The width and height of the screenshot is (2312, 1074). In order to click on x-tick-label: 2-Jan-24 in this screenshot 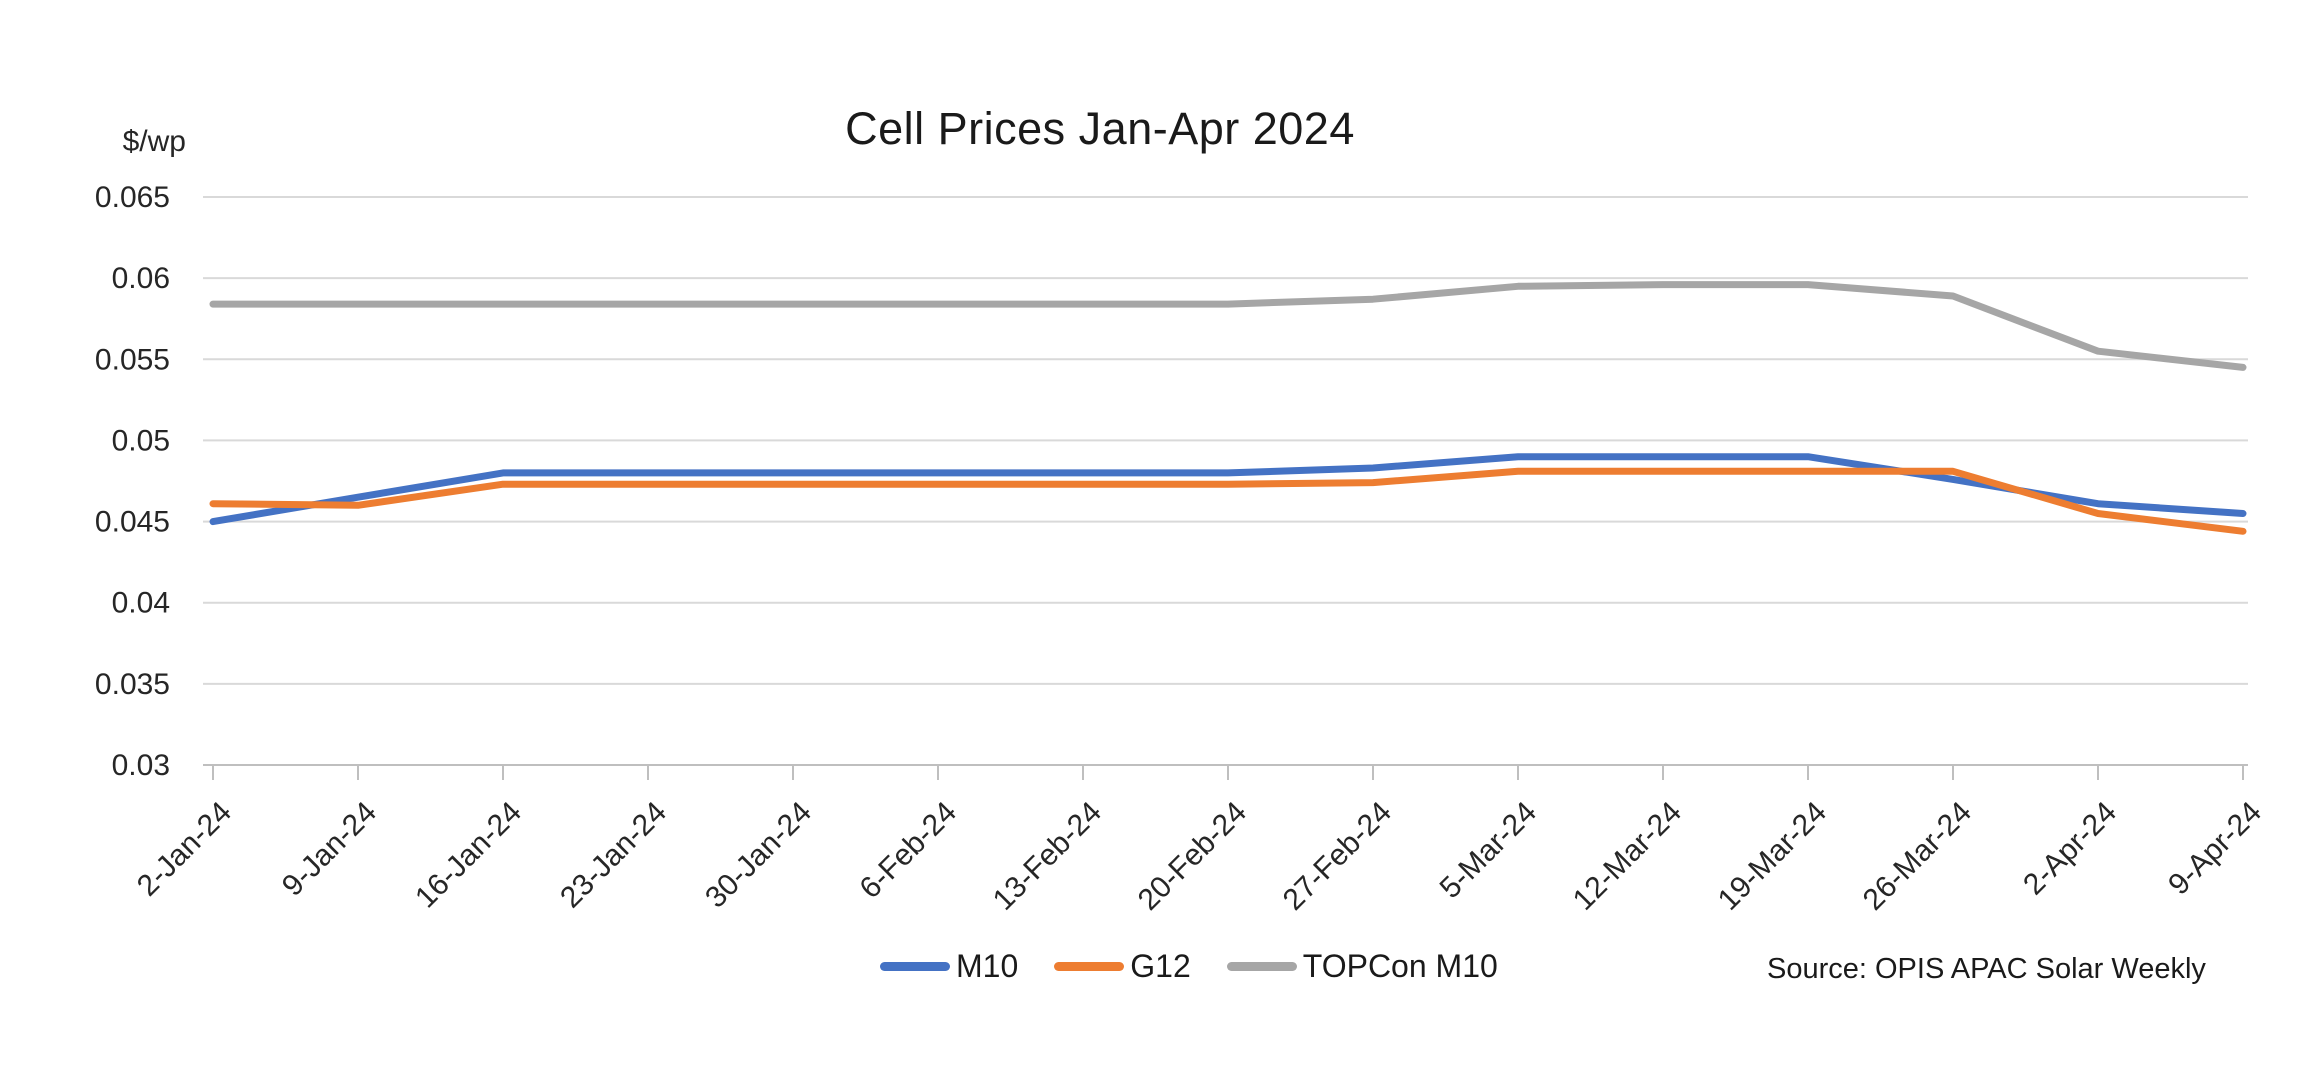, I will do `click(184, 849)`.